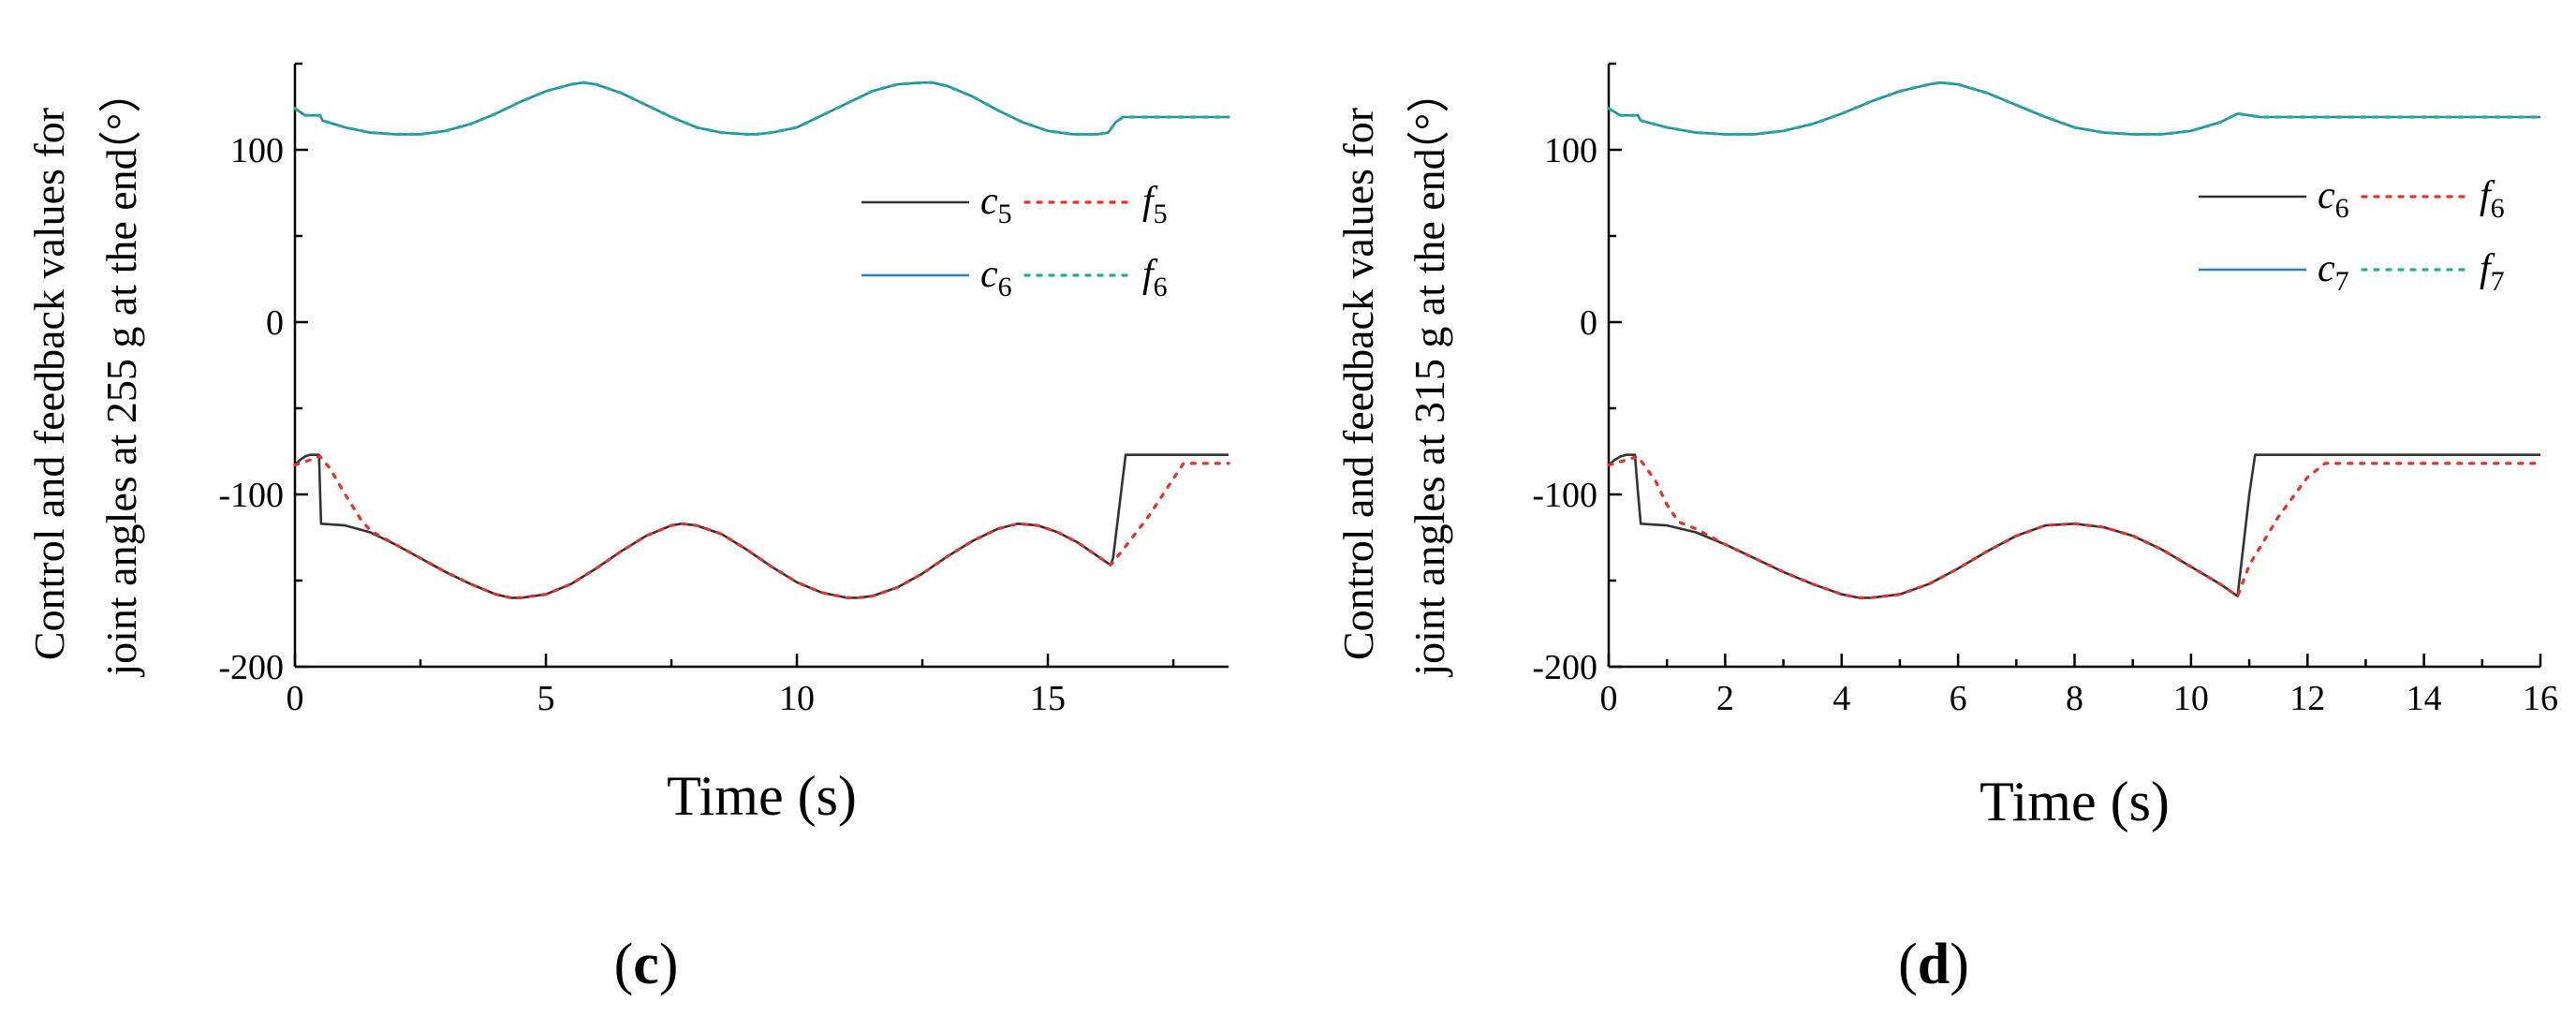 This screenshot has height=1016, width=2576. I want to click on series-line-f7, so click(2074, 109).